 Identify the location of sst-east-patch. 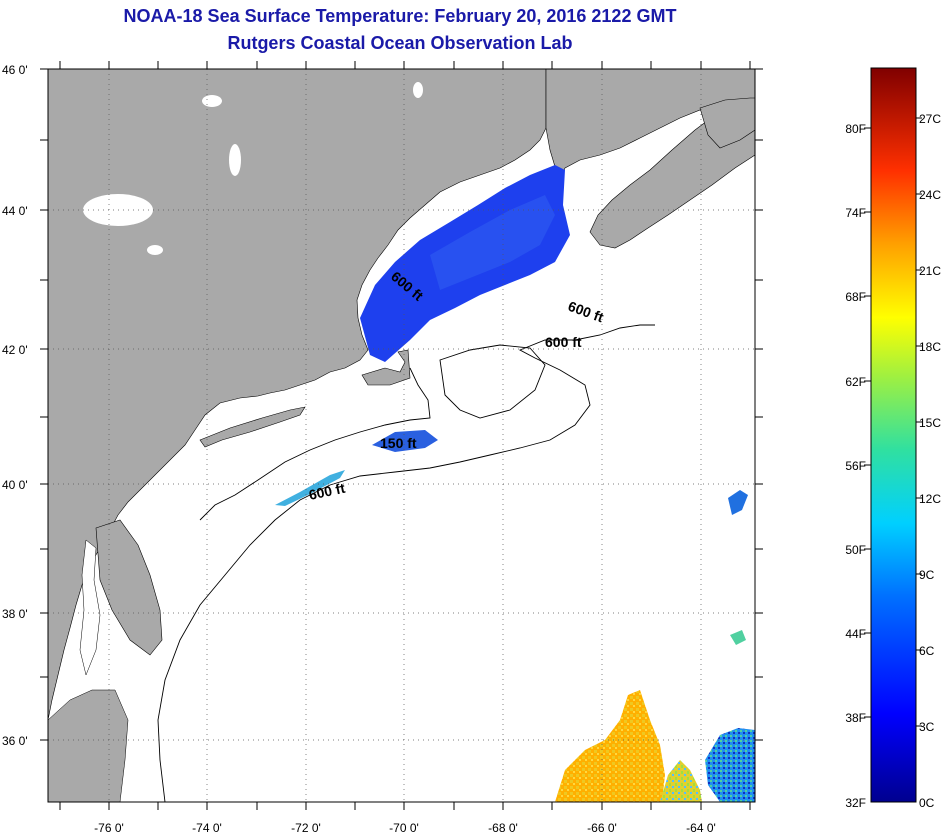
(738, 502).